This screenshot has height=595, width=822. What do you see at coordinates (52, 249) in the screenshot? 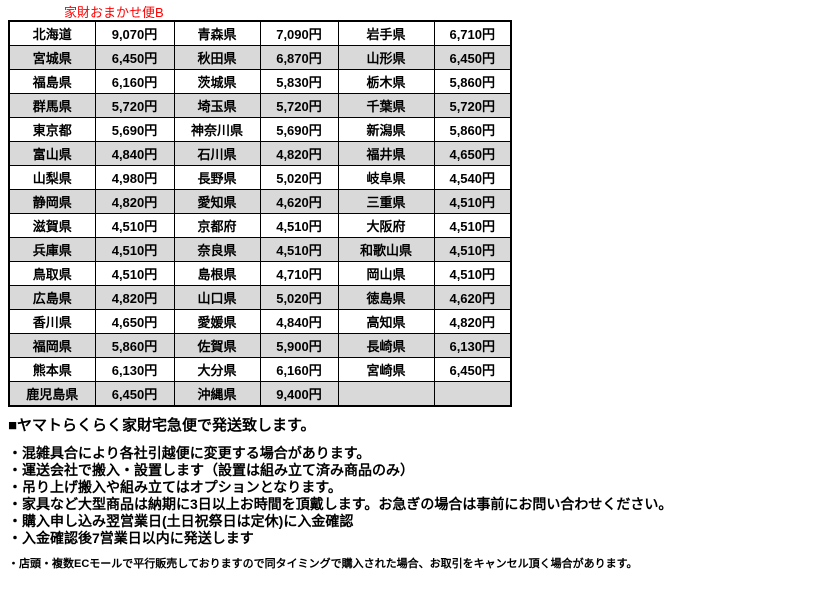
I see `prefecture-cell: 兵庫県` at bounding box center [52, 249].